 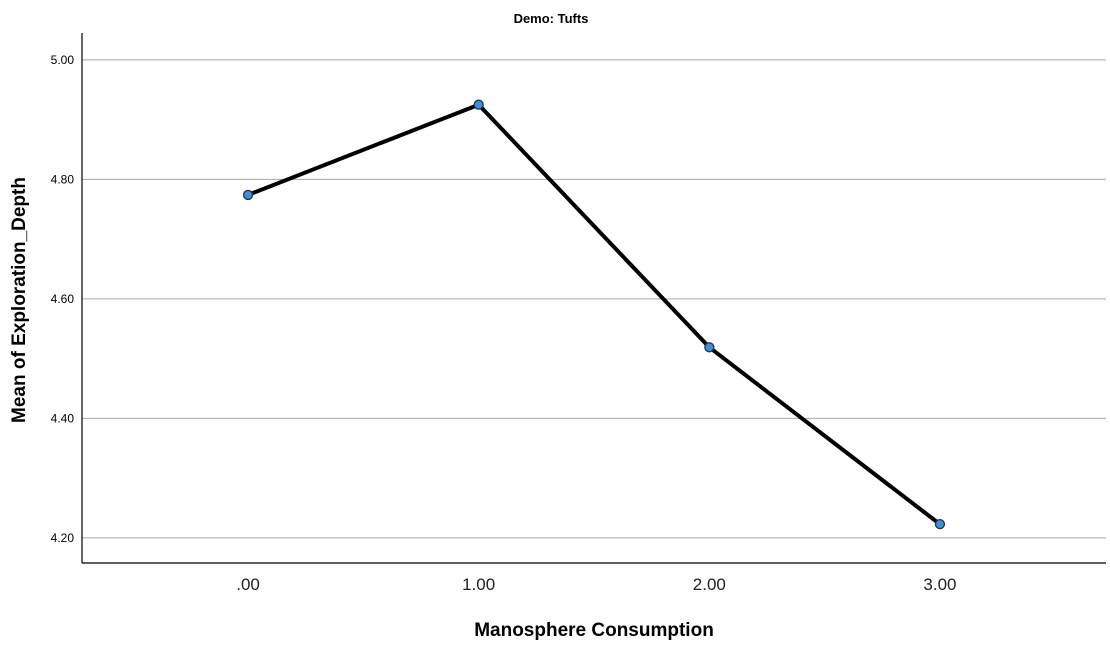 I want to click on x-tick-label: .00, so click(x=248, y=584).